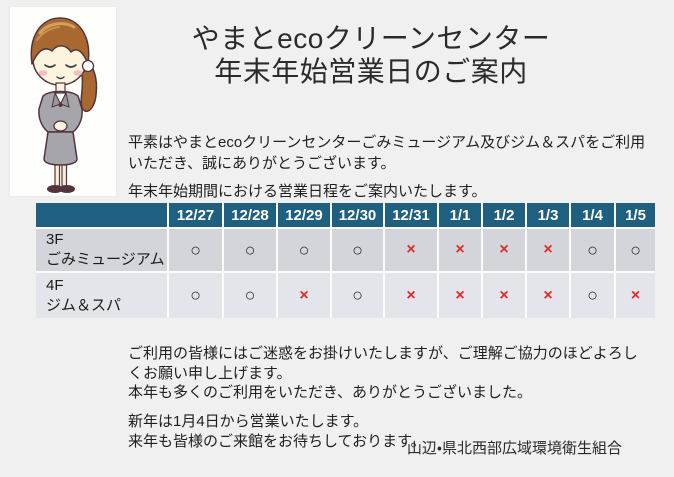  What do you see at coordinates (371, 38) in the screenshot?
I see `title-line1: やまとecoクリーンセンター` at bounding box center [371, 38].